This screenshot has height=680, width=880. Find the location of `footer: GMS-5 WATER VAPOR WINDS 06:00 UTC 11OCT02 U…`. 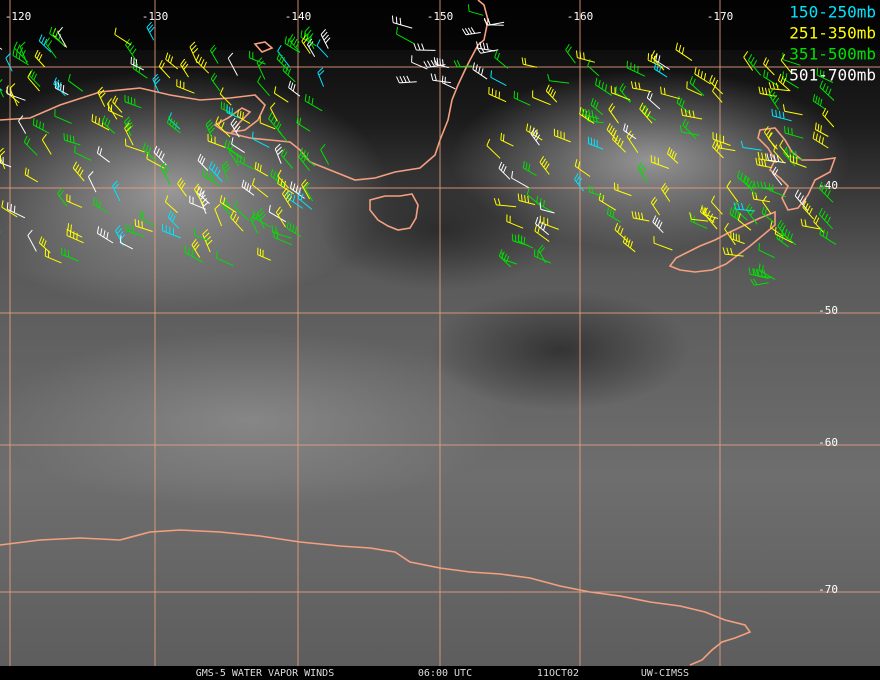

footer: GMS-5 WATER VAPOR WINDS 06:00 UTC 11OCT02 U… is located at coordinates (442, 673).